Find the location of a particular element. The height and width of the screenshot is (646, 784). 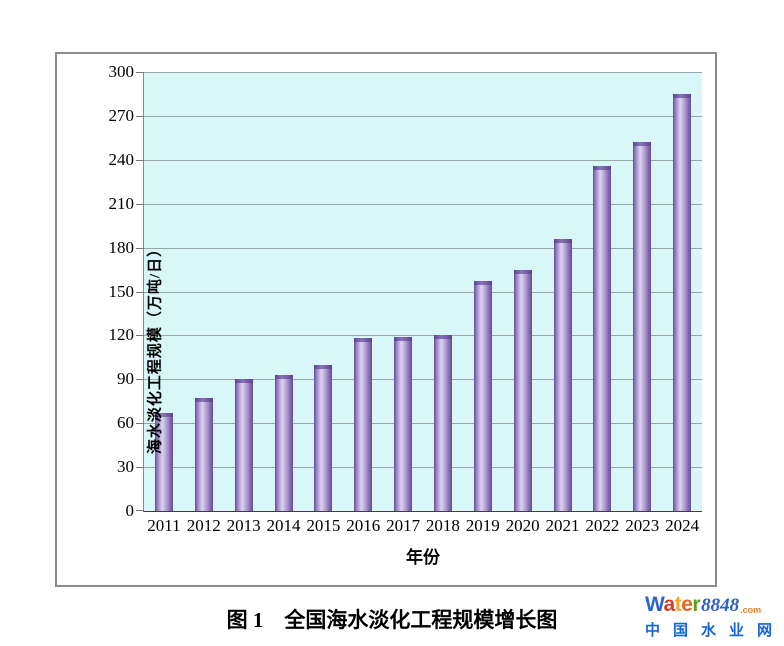

x-tick-label-2015: 2015 is located at coordinates (323, 525).